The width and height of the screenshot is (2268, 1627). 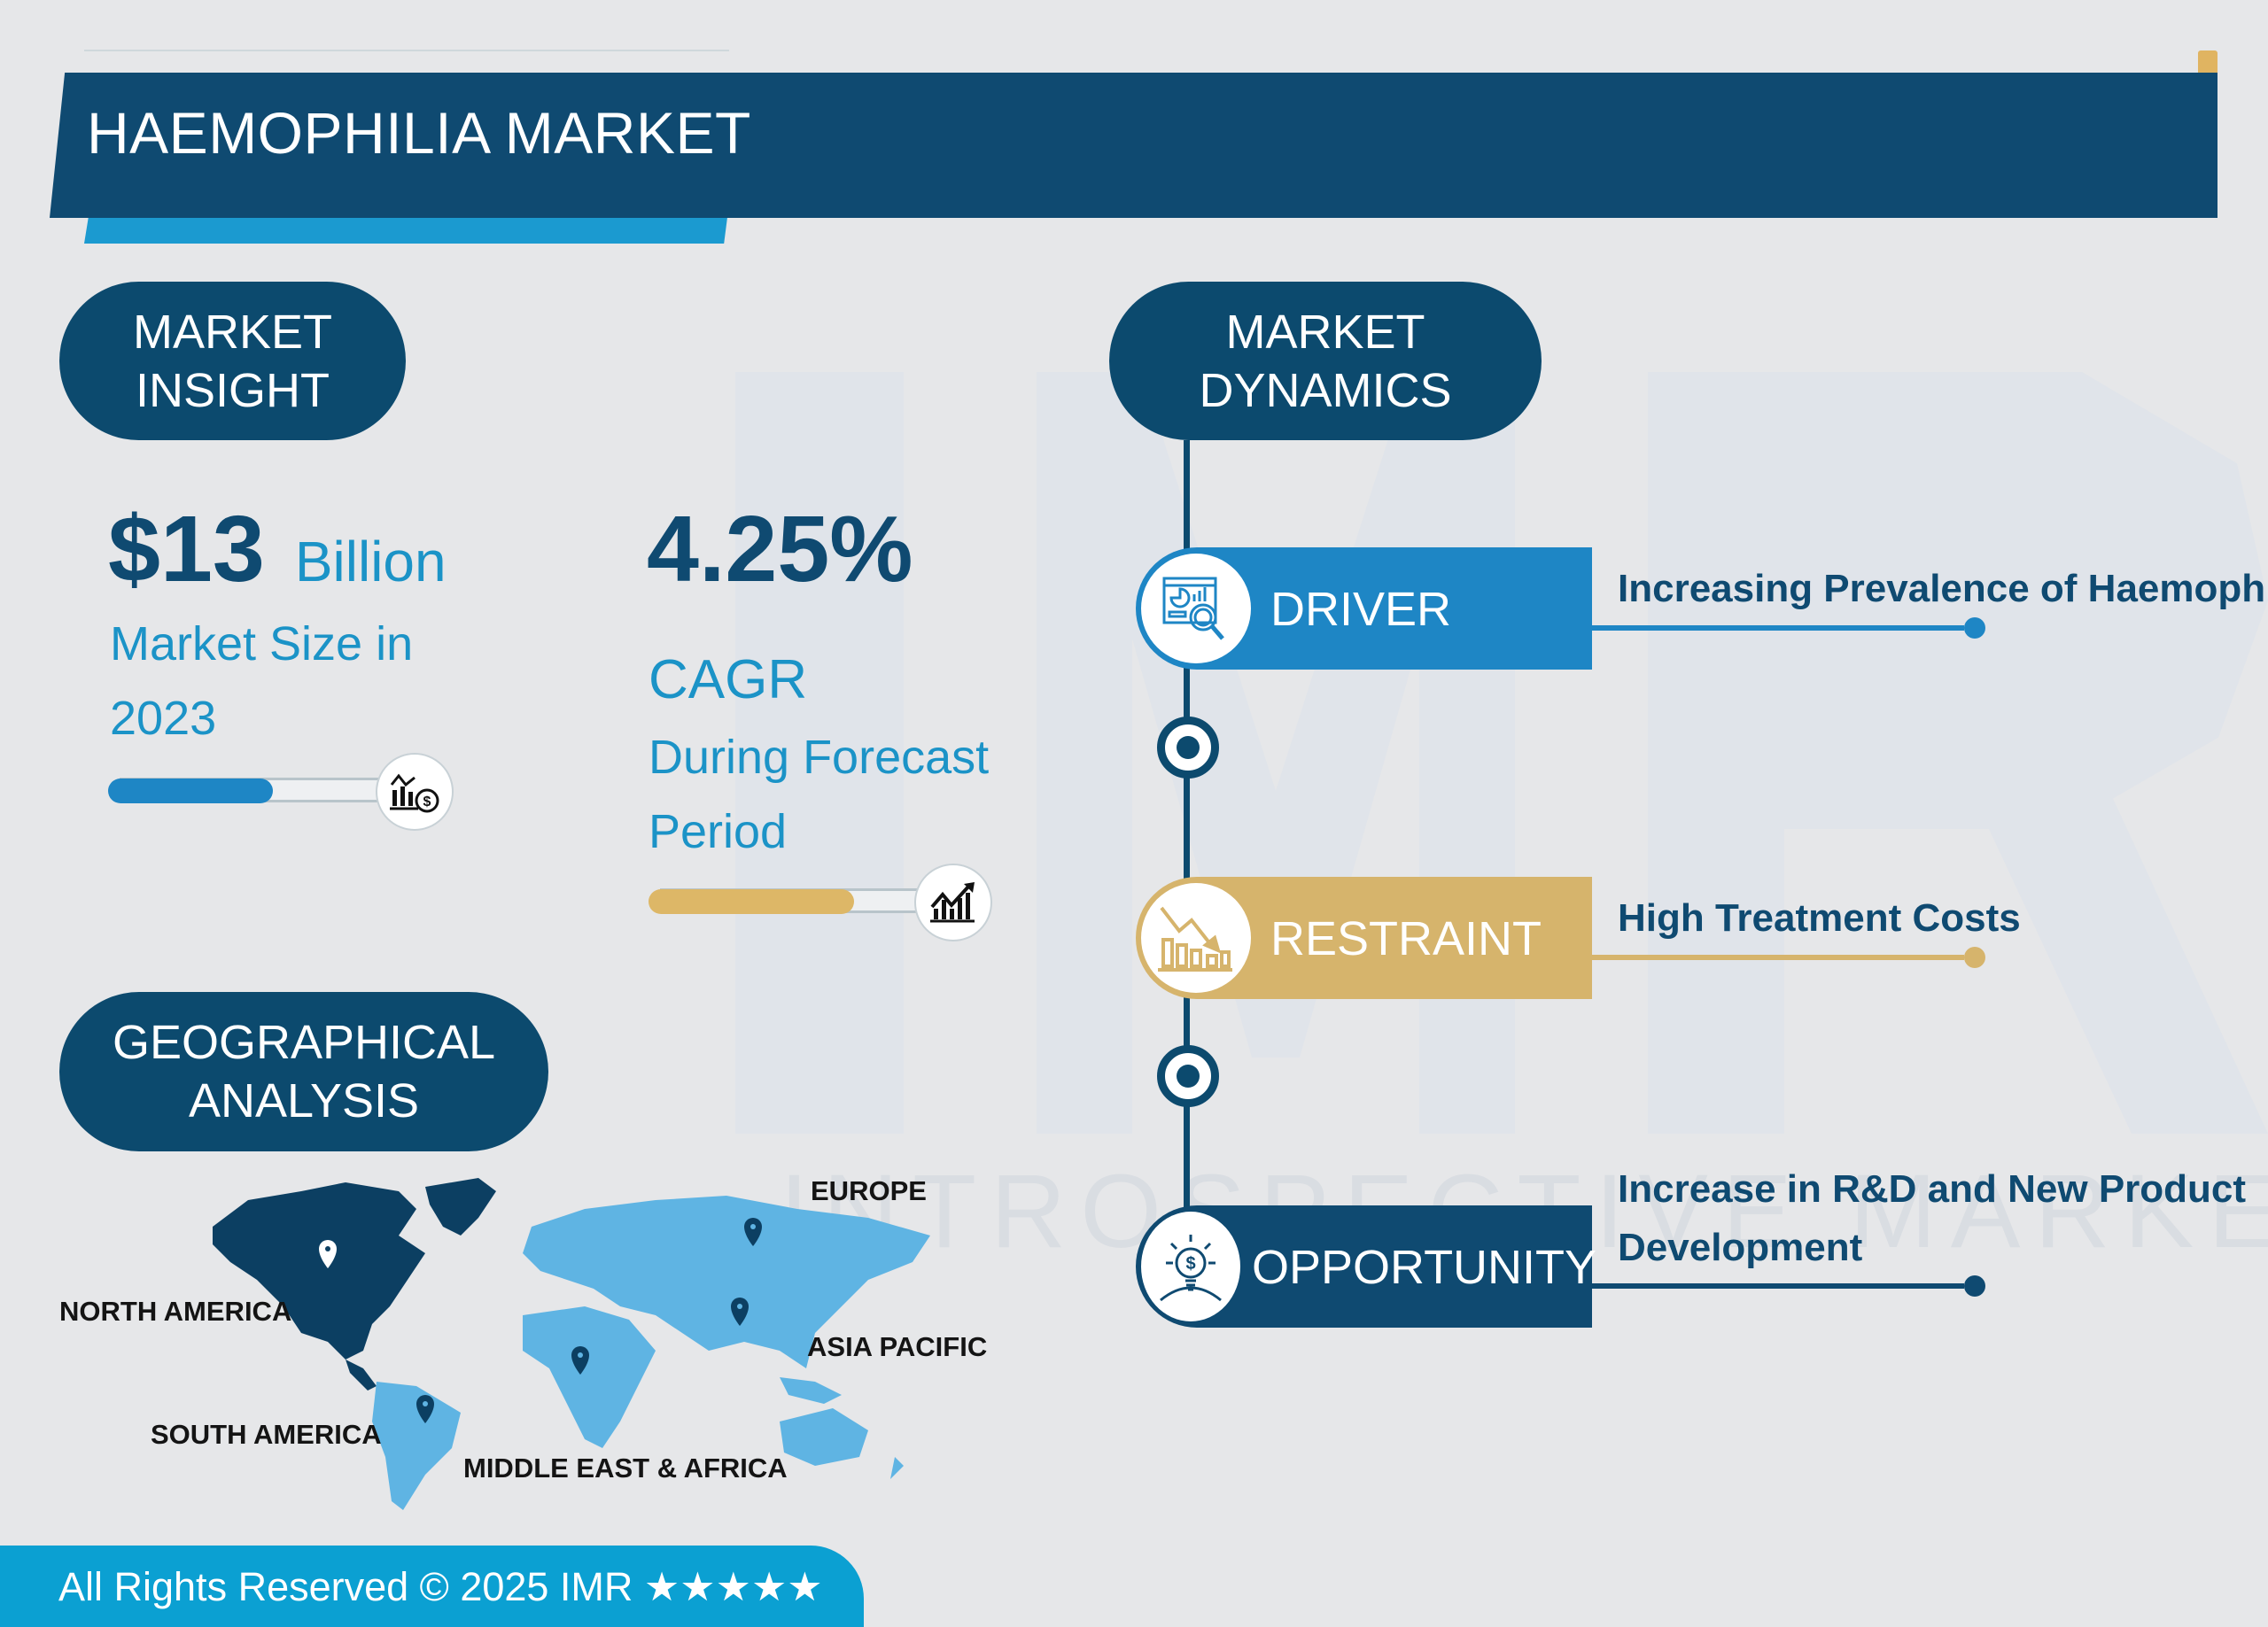 What do you see at coordinates (1974, 628) in the screenshot?
I see `driver-connector-dot` at bounding box center [1974, 628].